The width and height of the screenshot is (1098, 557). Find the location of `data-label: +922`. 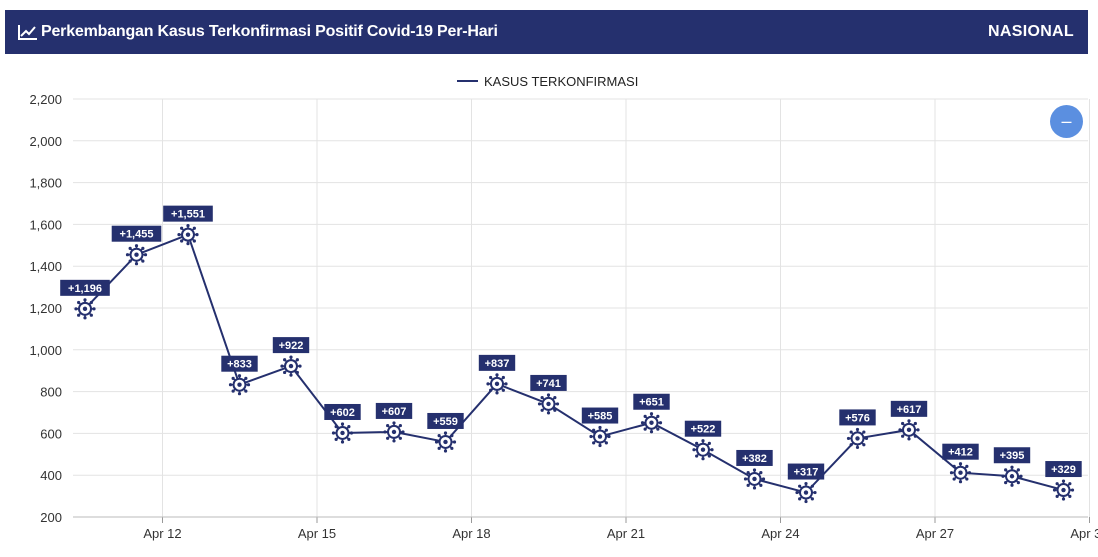

data-label: +922 is located at coordinates (291, 346).